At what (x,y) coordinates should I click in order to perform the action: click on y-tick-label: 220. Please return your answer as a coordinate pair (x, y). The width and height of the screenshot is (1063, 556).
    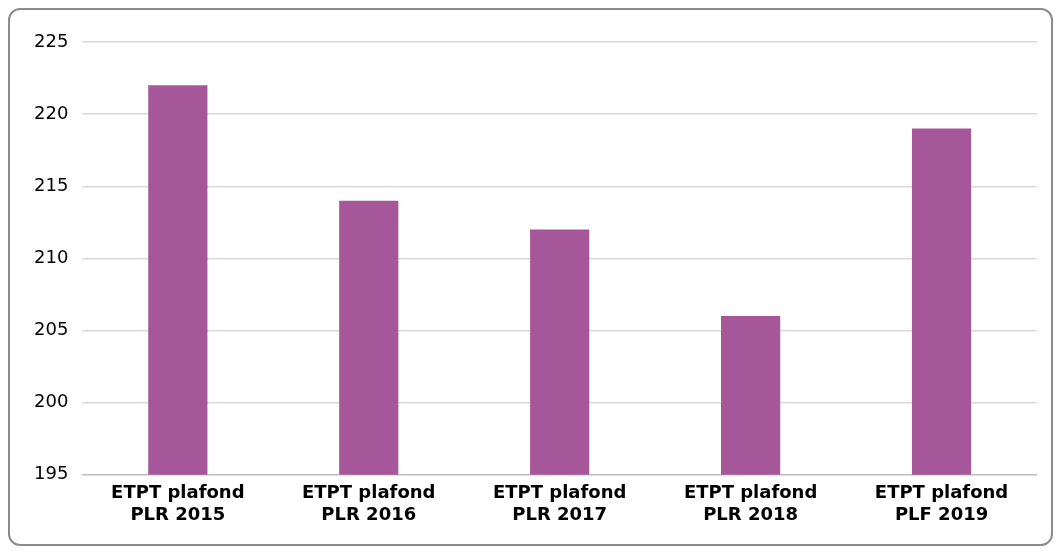
    Looking at the image, I should click on (51, 112).